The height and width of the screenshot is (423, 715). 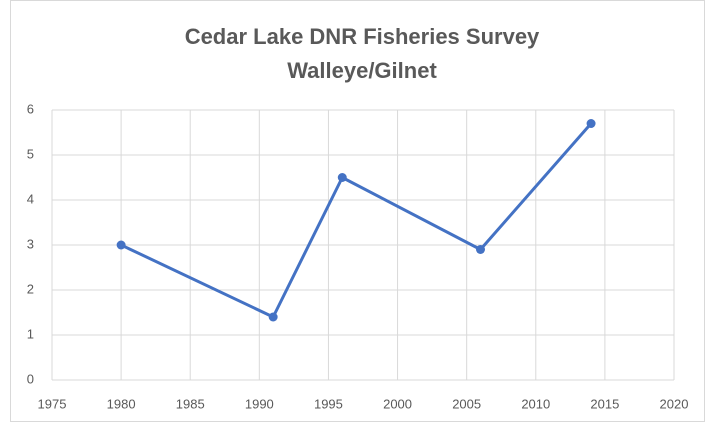 What do you see at coordinates (190, 403) in the screenshot?
I see `x-tick-label: 1985` at bounding box center [190, 403].